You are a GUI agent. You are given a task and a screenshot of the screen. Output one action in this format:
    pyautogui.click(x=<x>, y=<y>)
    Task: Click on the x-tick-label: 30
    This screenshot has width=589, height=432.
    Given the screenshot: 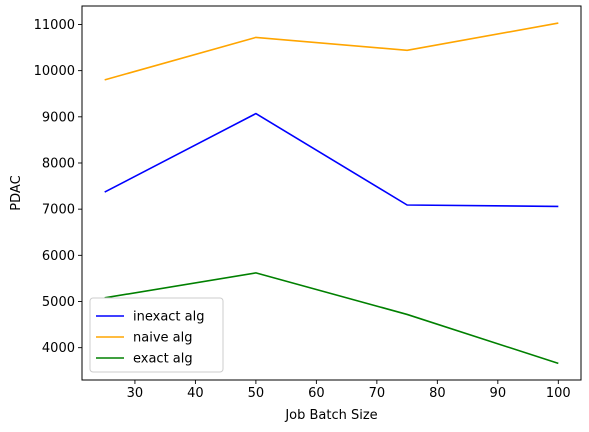 What is the action you would take?
    pyautogui.click(x=135, y=393)
    